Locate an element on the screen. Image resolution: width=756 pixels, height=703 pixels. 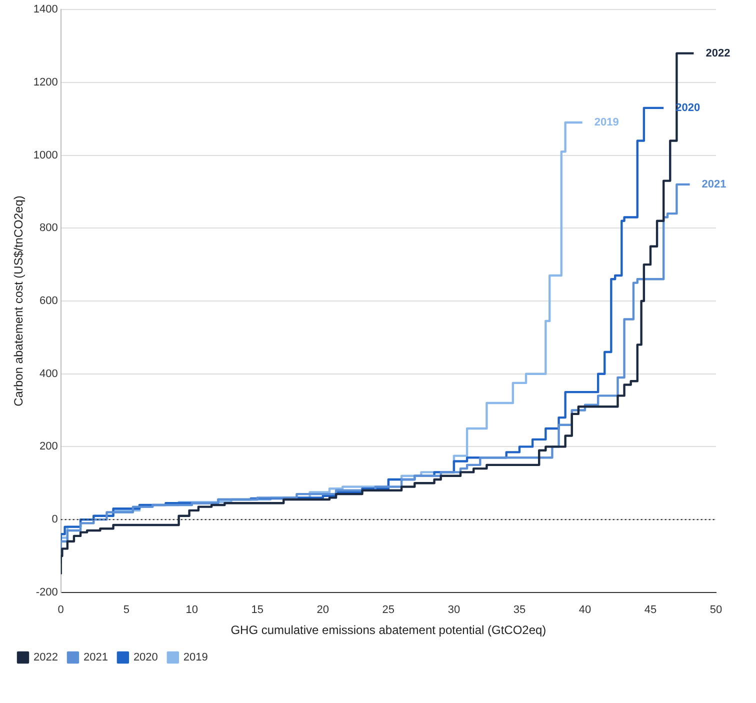
x-tick-label: 25 is located at coordinates (388, 610).